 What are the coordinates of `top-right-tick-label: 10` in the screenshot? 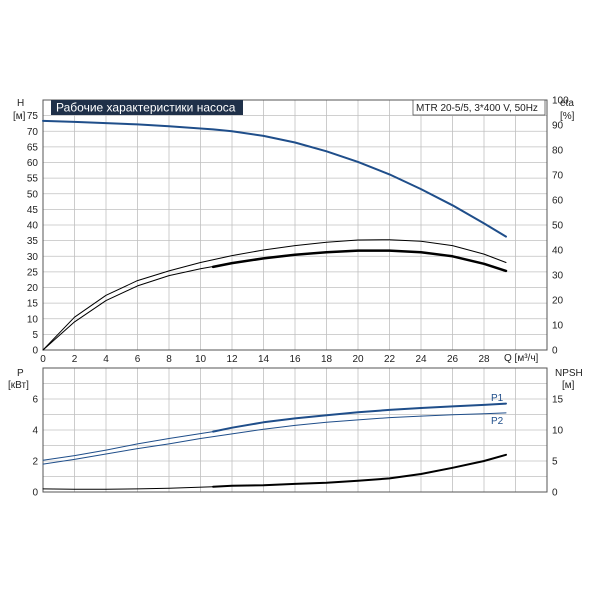 It's located at (558, 326).